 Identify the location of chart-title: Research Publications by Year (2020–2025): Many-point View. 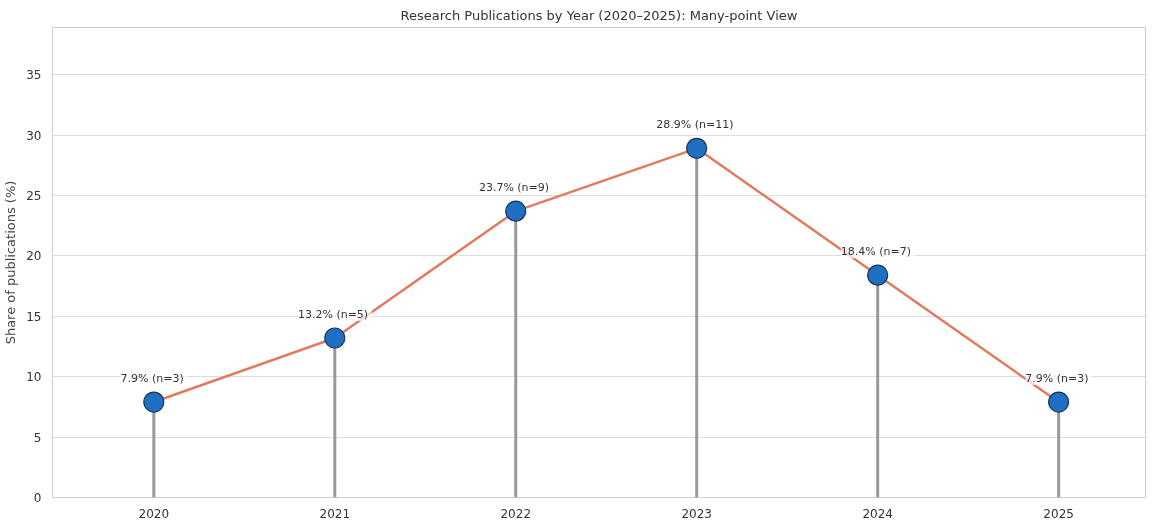
(599, 15).